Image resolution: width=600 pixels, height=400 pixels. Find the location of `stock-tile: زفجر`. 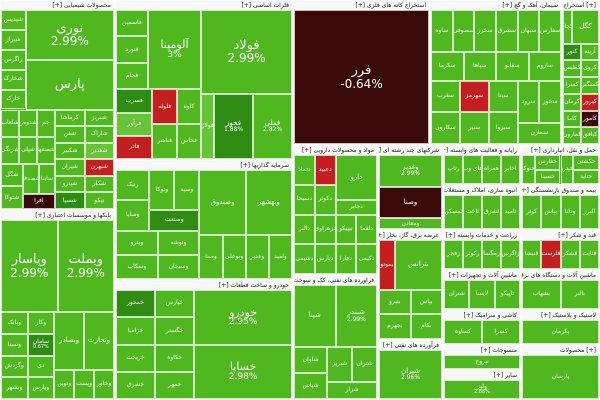

stock-tile: زفجر is located at coordinates (453, 254).